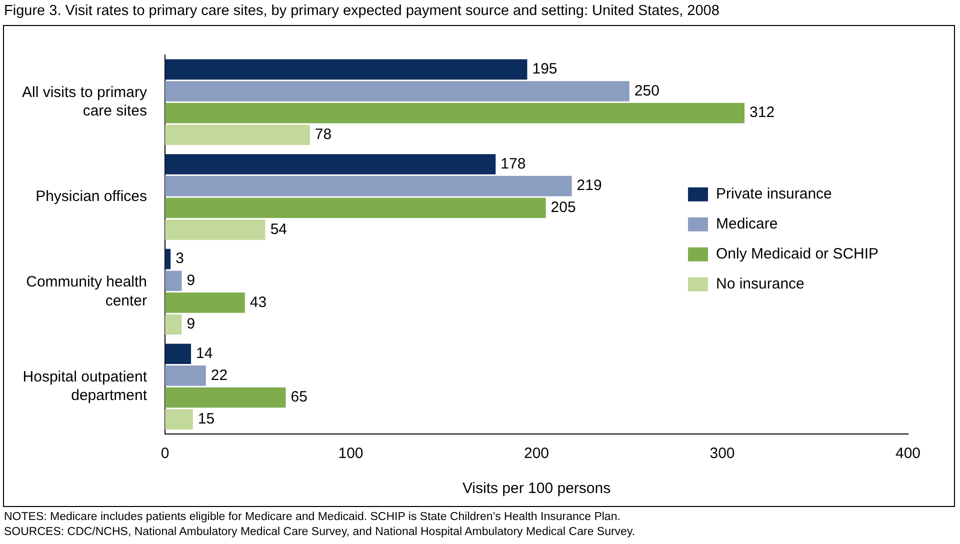 The width and height of the screenshot is (960, 544). What do you see at coordinates (206, 419) in the screenshot?
I see `data-label: 15` at bounding box center [206, 419].